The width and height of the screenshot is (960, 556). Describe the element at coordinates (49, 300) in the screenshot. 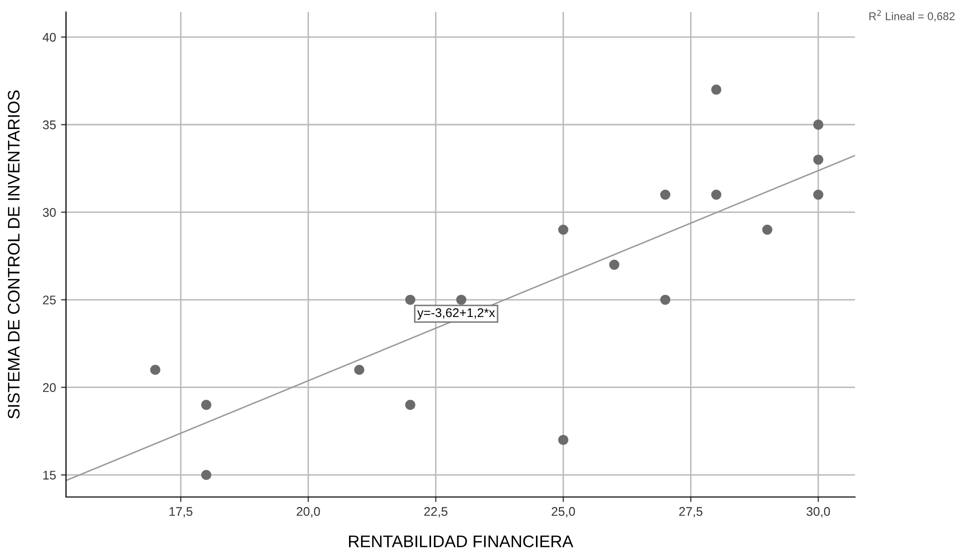

I see `y-tick-label: 25` at that location.